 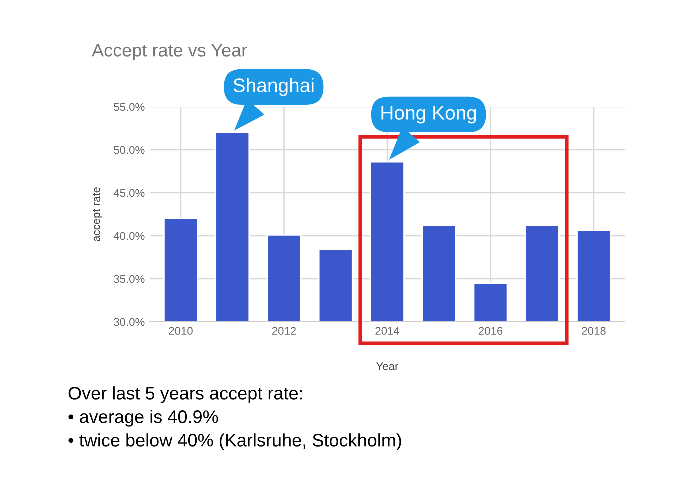 I want to click on y-axis-title: accept rate, so click(x=98, y=215).